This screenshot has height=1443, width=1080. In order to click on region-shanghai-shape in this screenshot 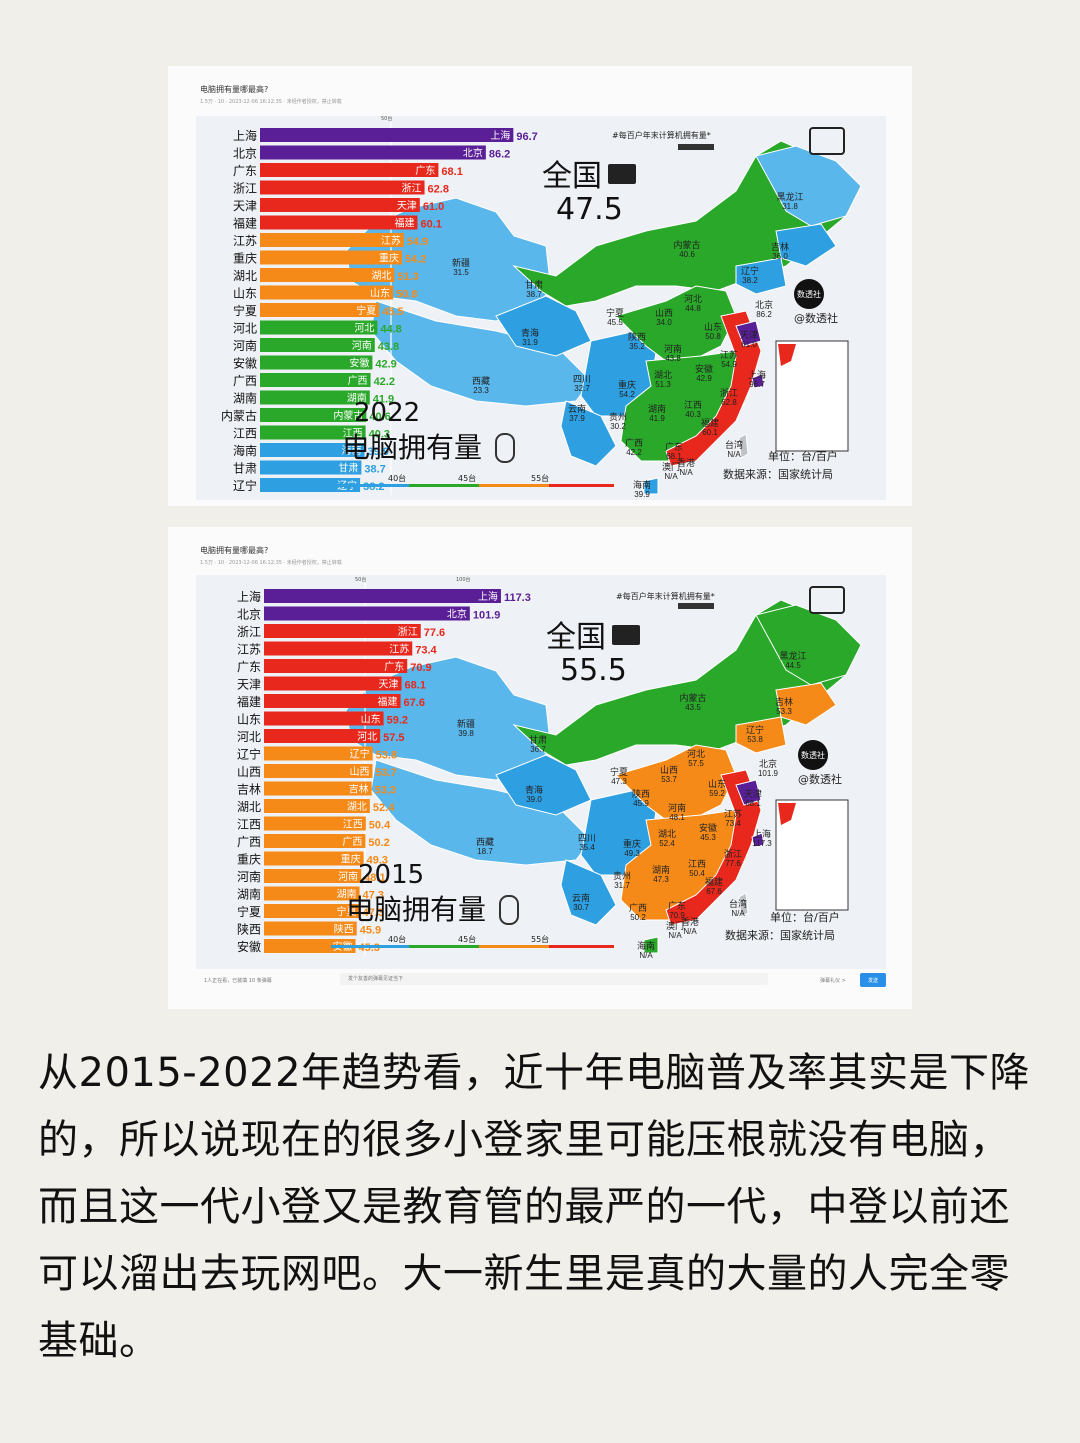, I will do `click(758, 840)`.